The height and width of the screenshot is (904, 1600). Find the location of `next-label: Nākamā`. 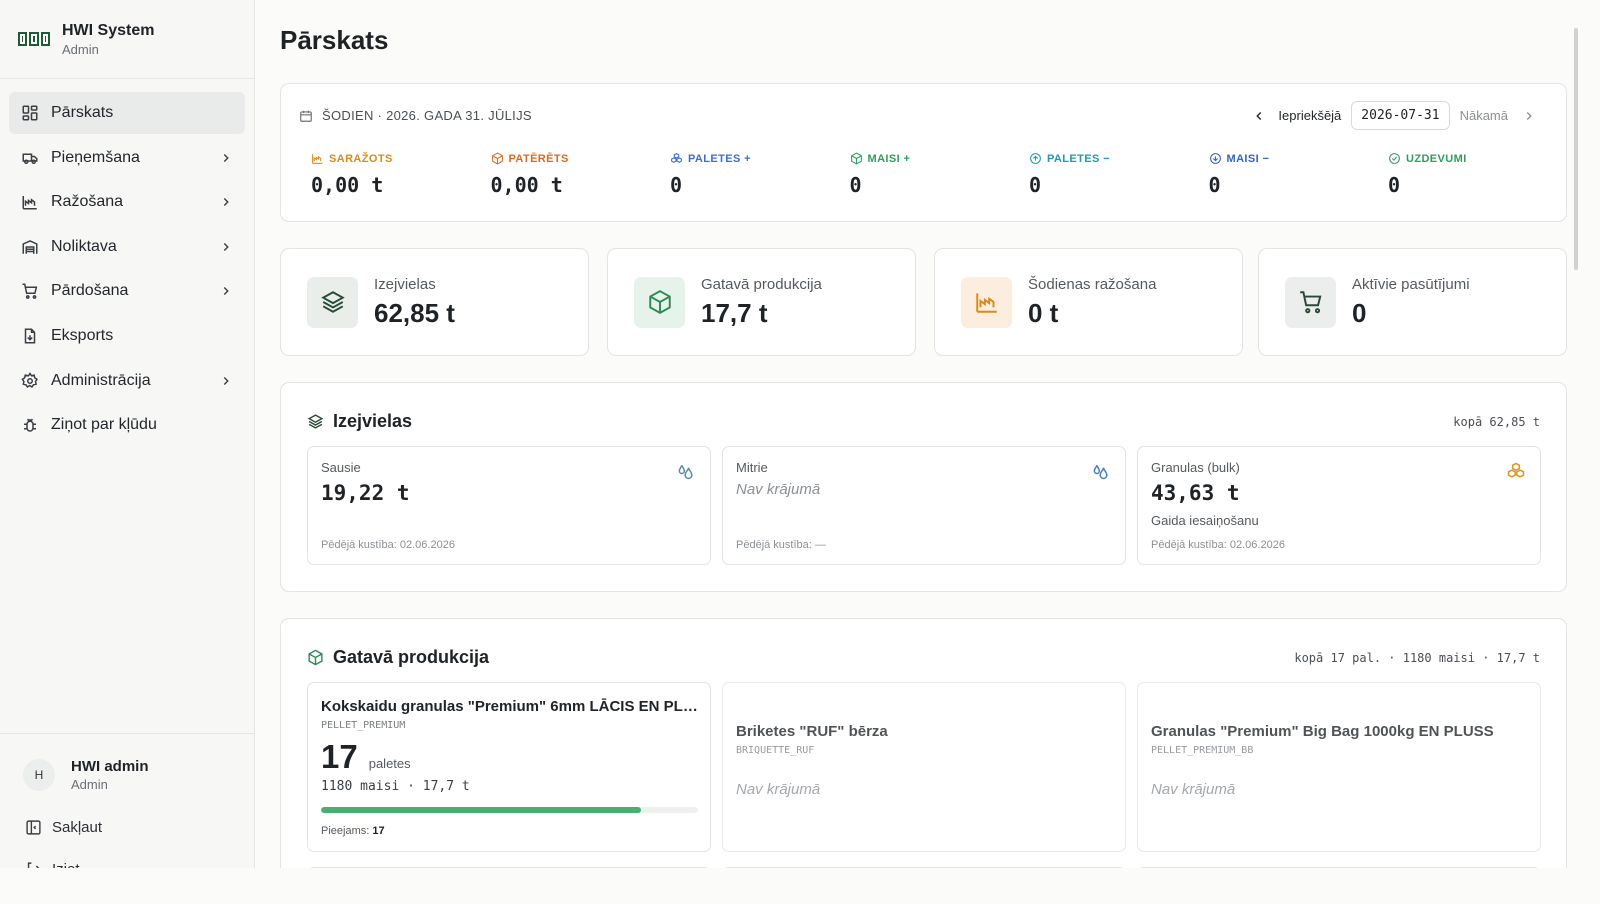

next-label: Nākamā is located at coordinates (1483, 115).